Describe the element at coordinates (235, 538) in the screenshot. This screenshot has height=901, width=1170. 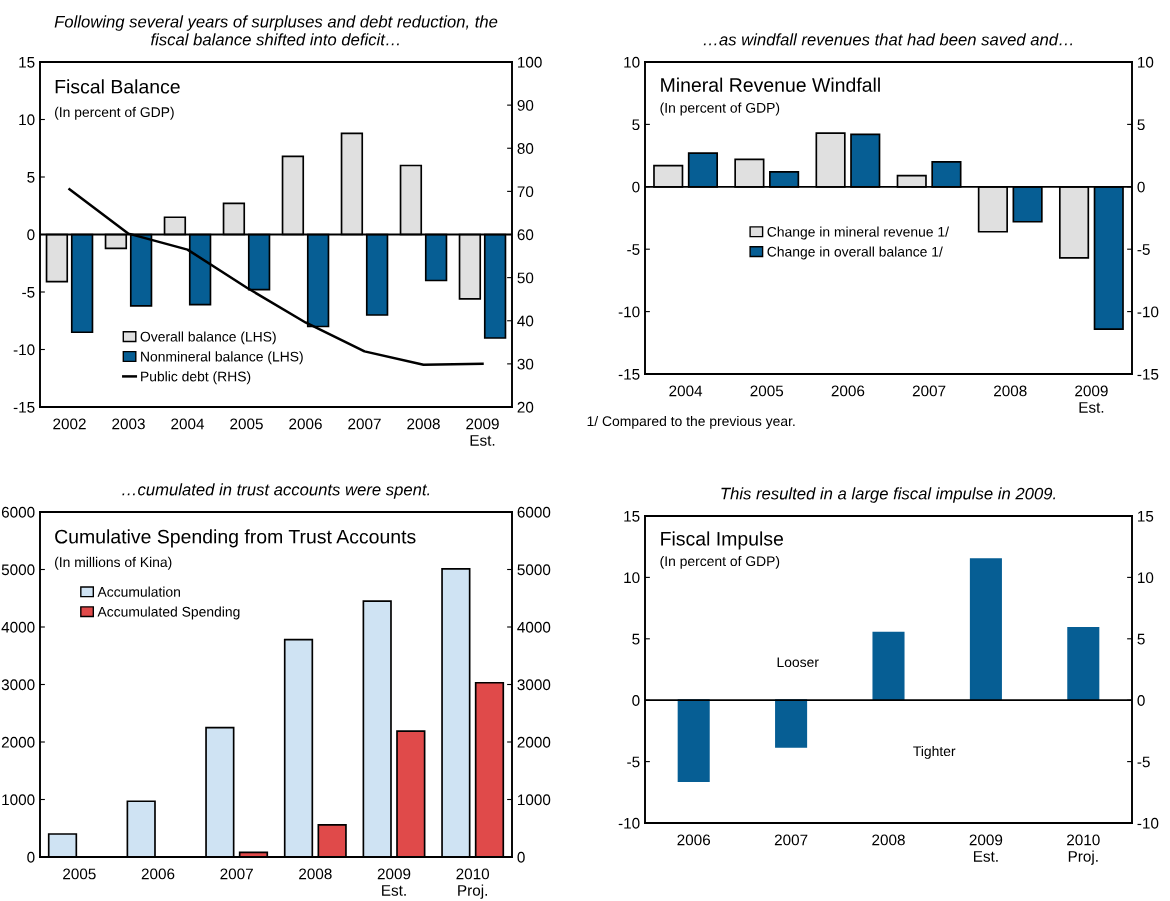
I see `text: Cumulative Spending from Trust Accounts` at that location.